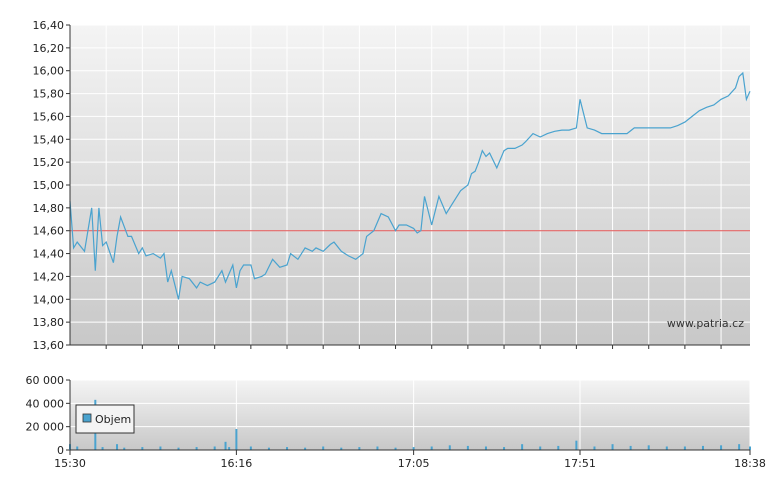  I want to click on price-y-tick-label: 15,40, so click(49, 139).